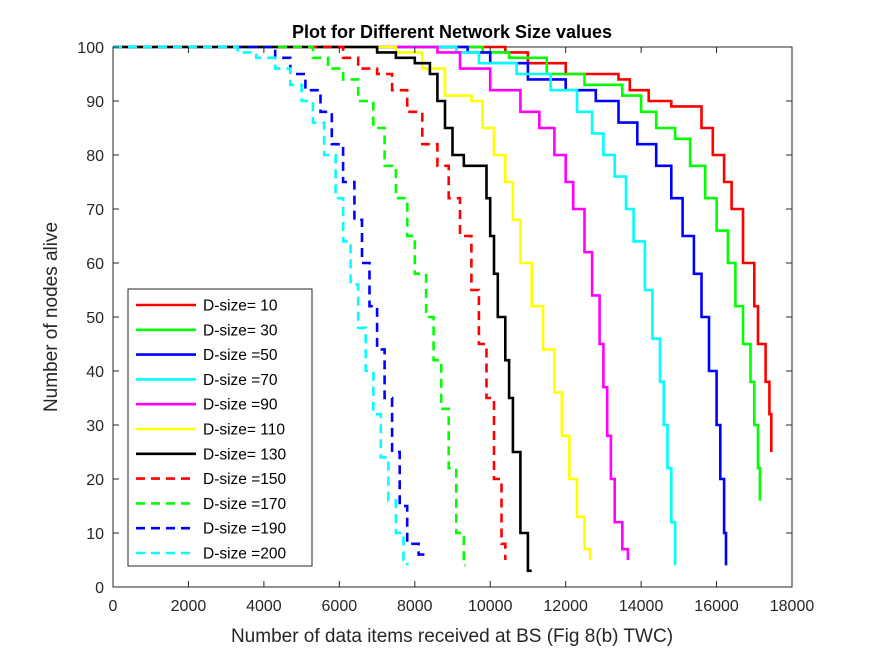 The image size is (875, 656). Describe the element at coordinates (264, 606) in the screenshot. I see `x-tick-label: 4000` at that location.